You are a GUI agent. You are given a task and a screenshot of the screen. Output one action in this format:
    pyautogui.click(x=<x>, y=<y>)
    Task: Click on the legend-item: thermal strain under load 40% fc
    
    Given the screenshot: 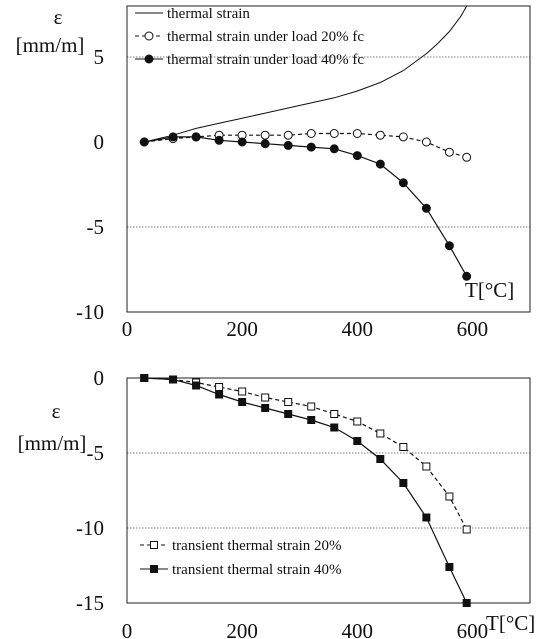 What is the action you would take?
    pyautogui.click(x=249, y=60)
    